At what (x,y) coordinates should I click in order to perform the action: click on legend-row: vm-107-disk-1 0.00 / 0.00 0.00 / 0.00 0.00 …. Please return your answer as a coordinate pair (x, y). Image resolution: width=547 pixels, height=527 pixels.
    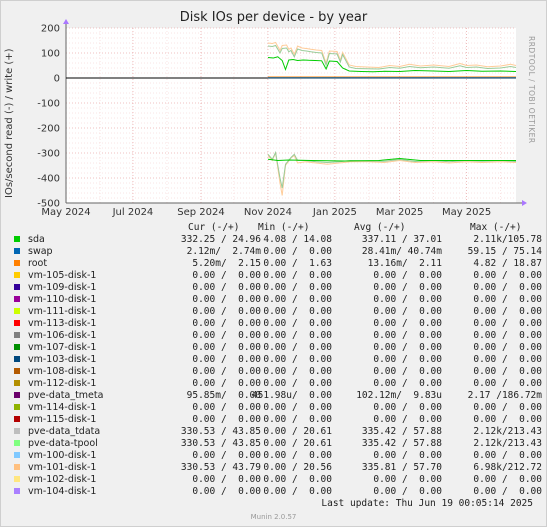
    Looking at the image, I should click on (277, 348).